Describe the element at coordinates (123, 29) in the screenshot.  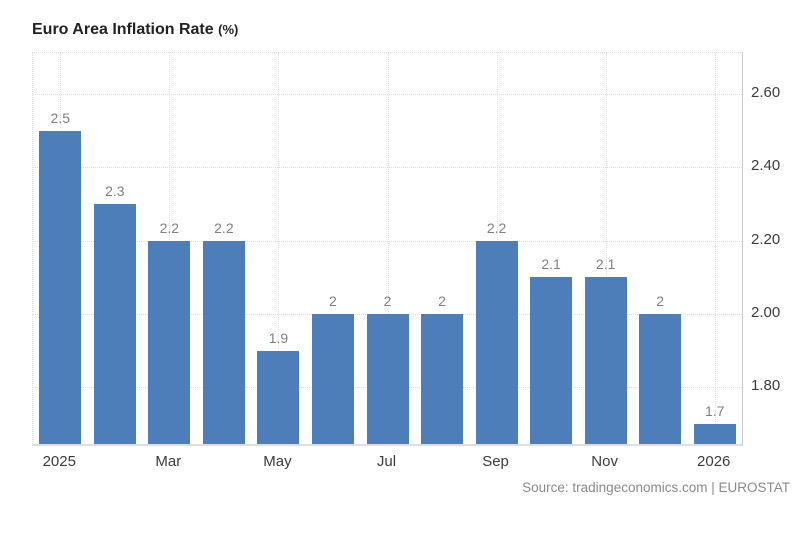
I see `chart-title-text: Euro Area Inflation Rate` at that location.